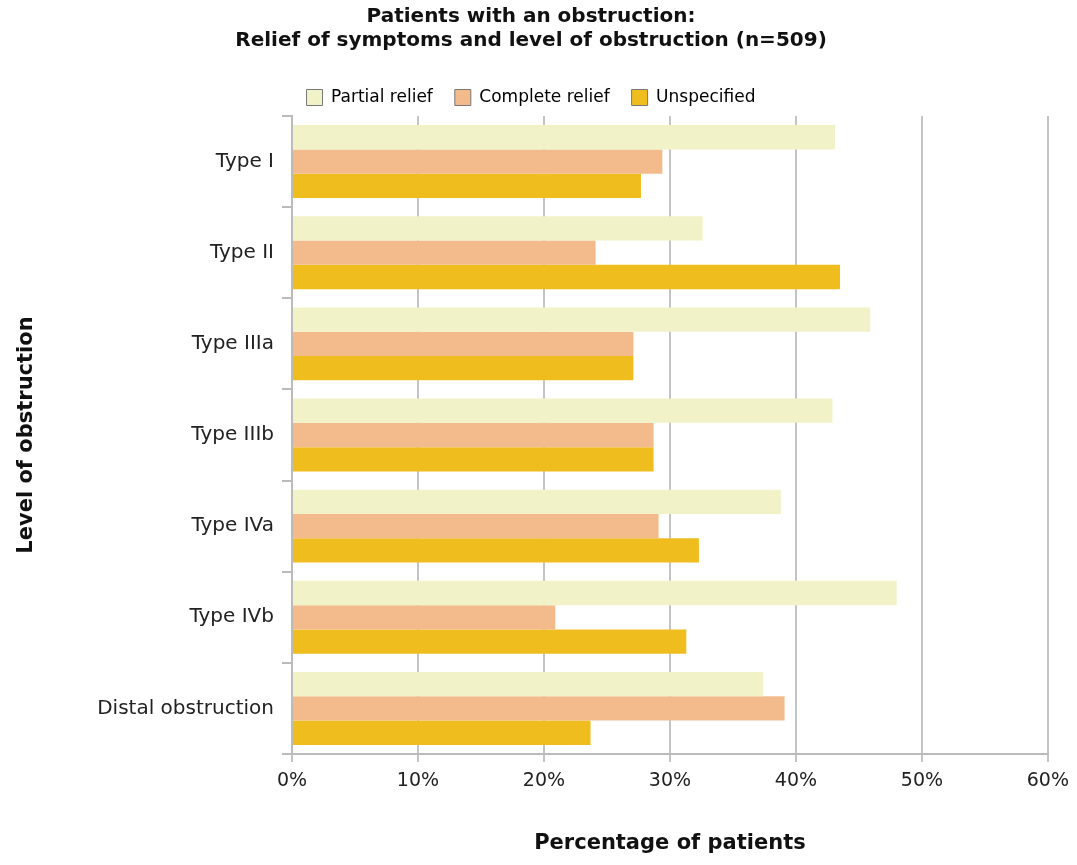 This screenshot has width=1077, height=865. What do you see at coordinates (241, 250) in the screenshot?
I see `y-tick-label: Type II` at bounding box center [241, 250].